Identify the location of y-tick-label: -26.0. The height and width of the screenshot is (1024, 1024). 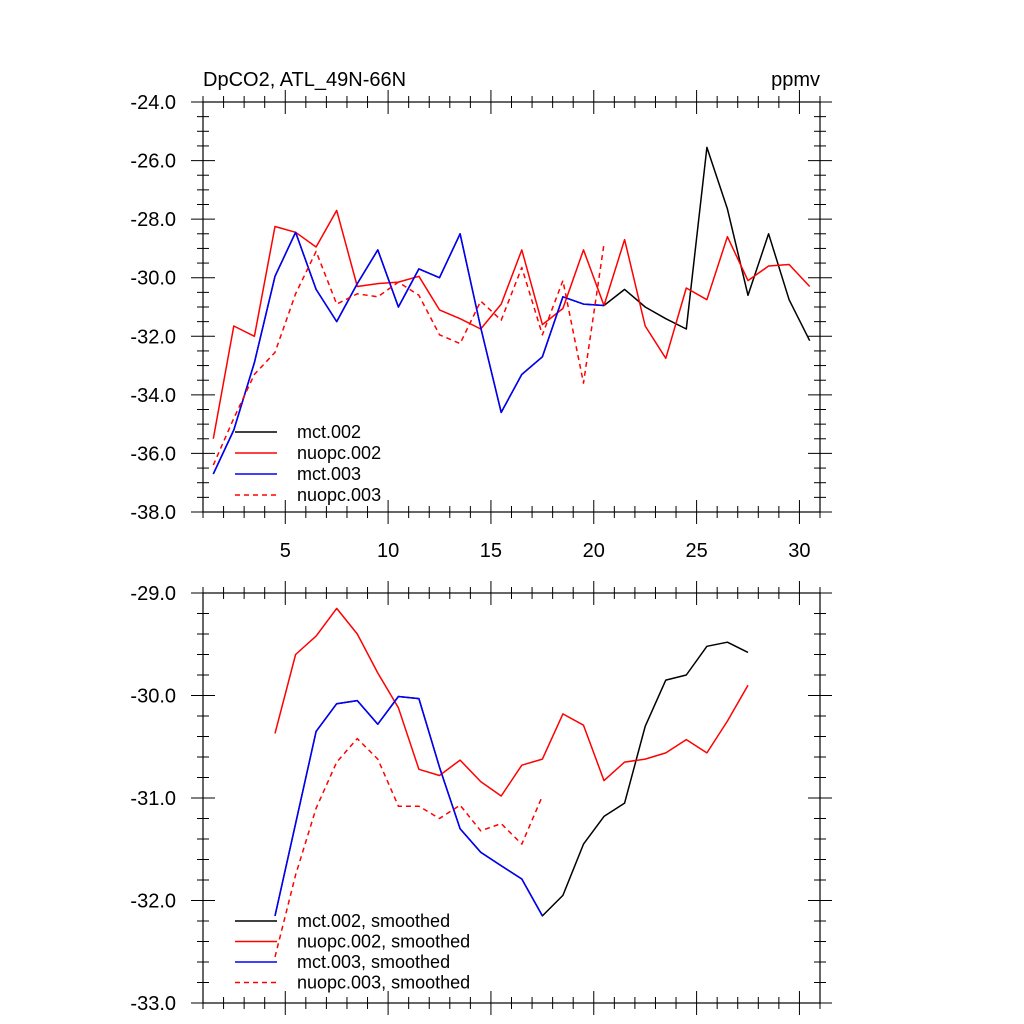
(153, 162).